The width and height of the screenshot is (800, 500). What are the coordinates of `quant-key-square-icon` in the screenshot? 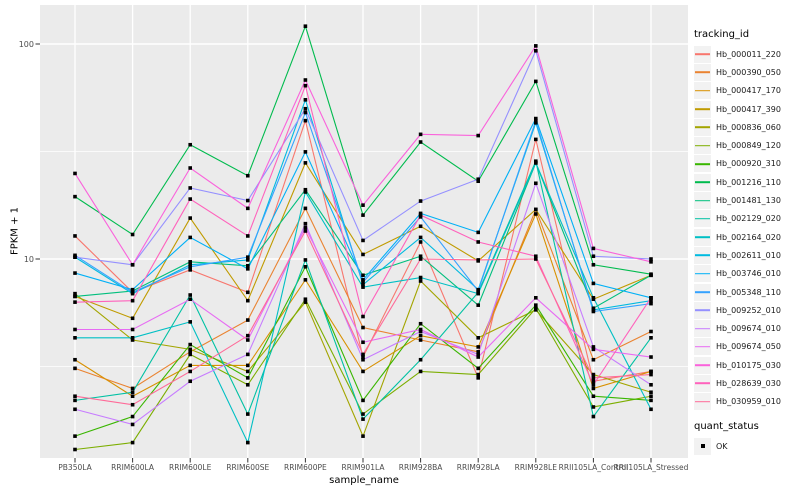 It's located at (702, 446).